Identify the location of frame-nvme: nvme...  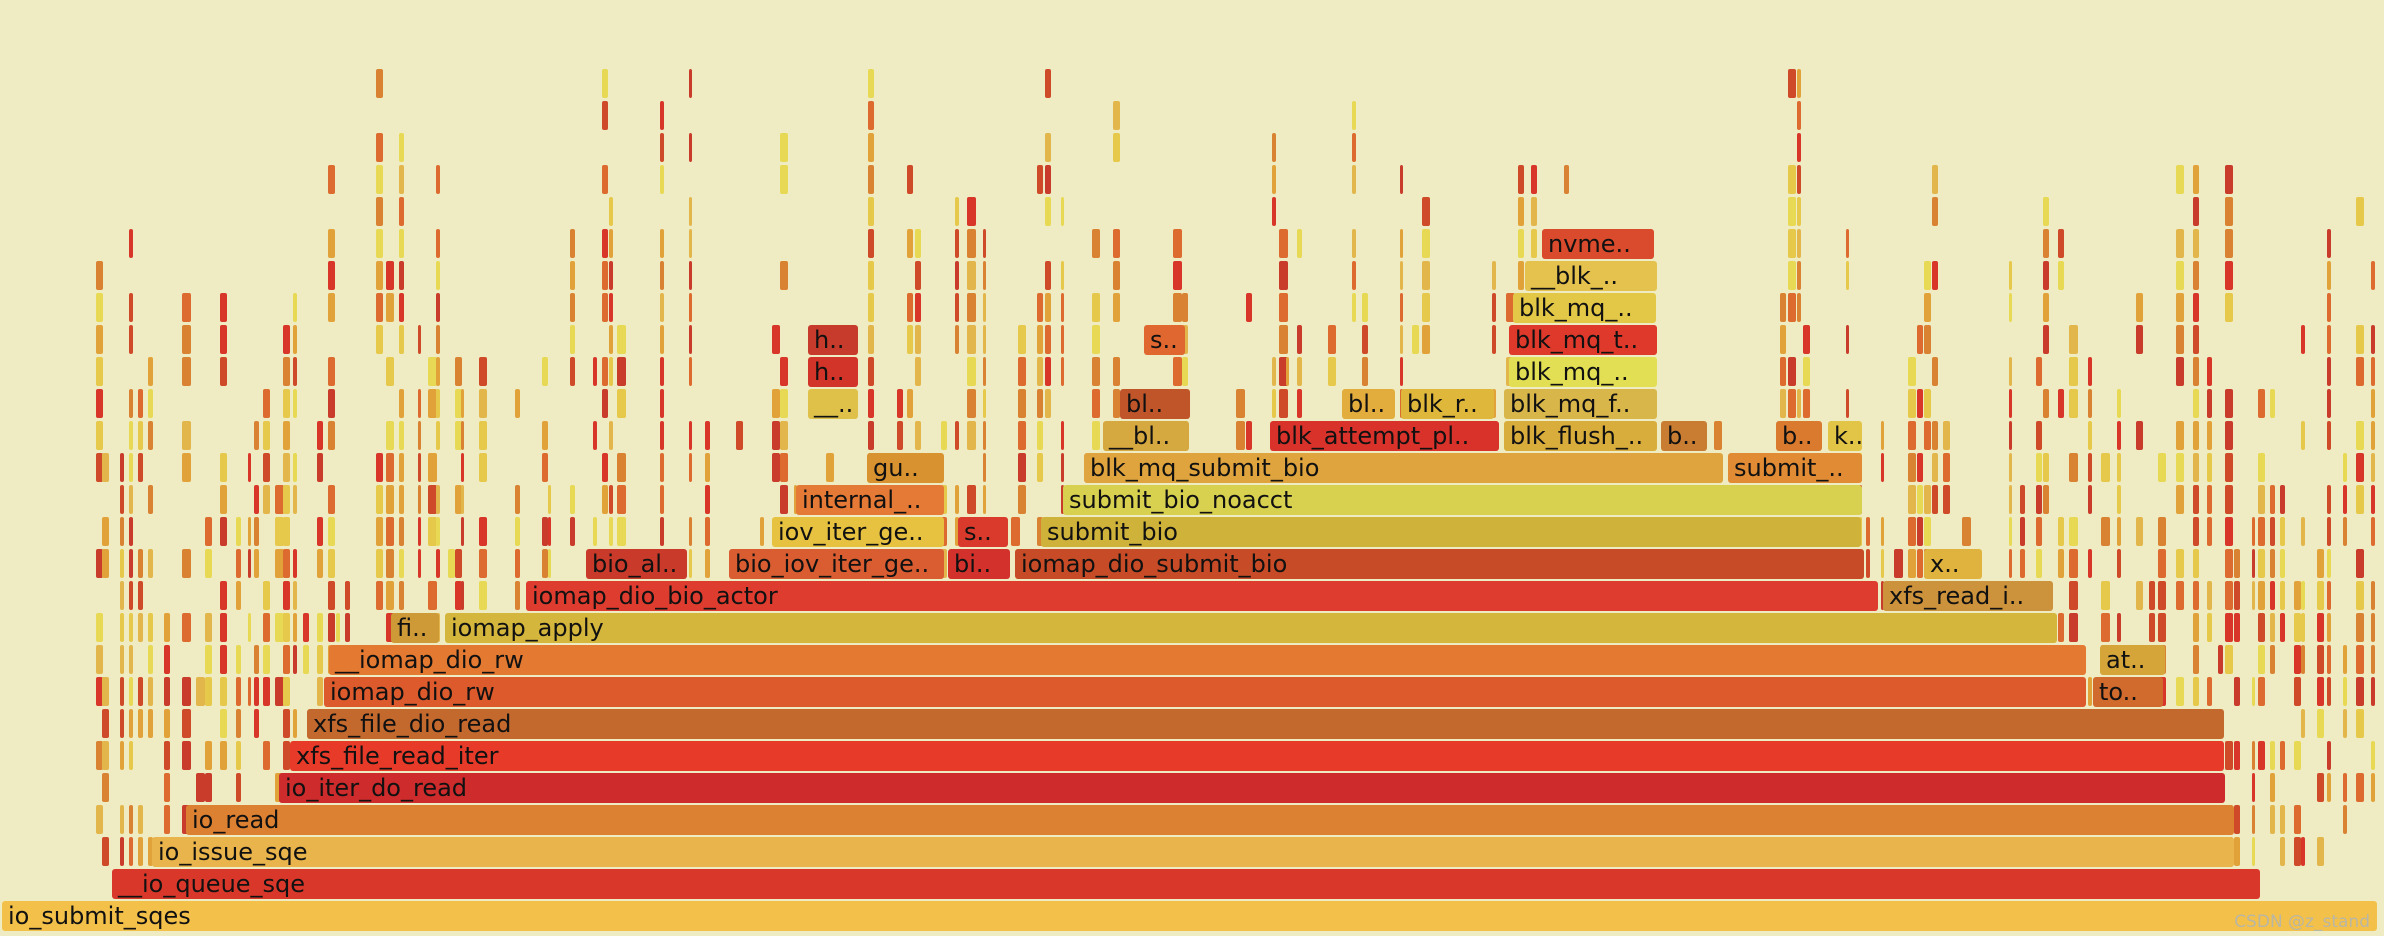
(1598, 244).